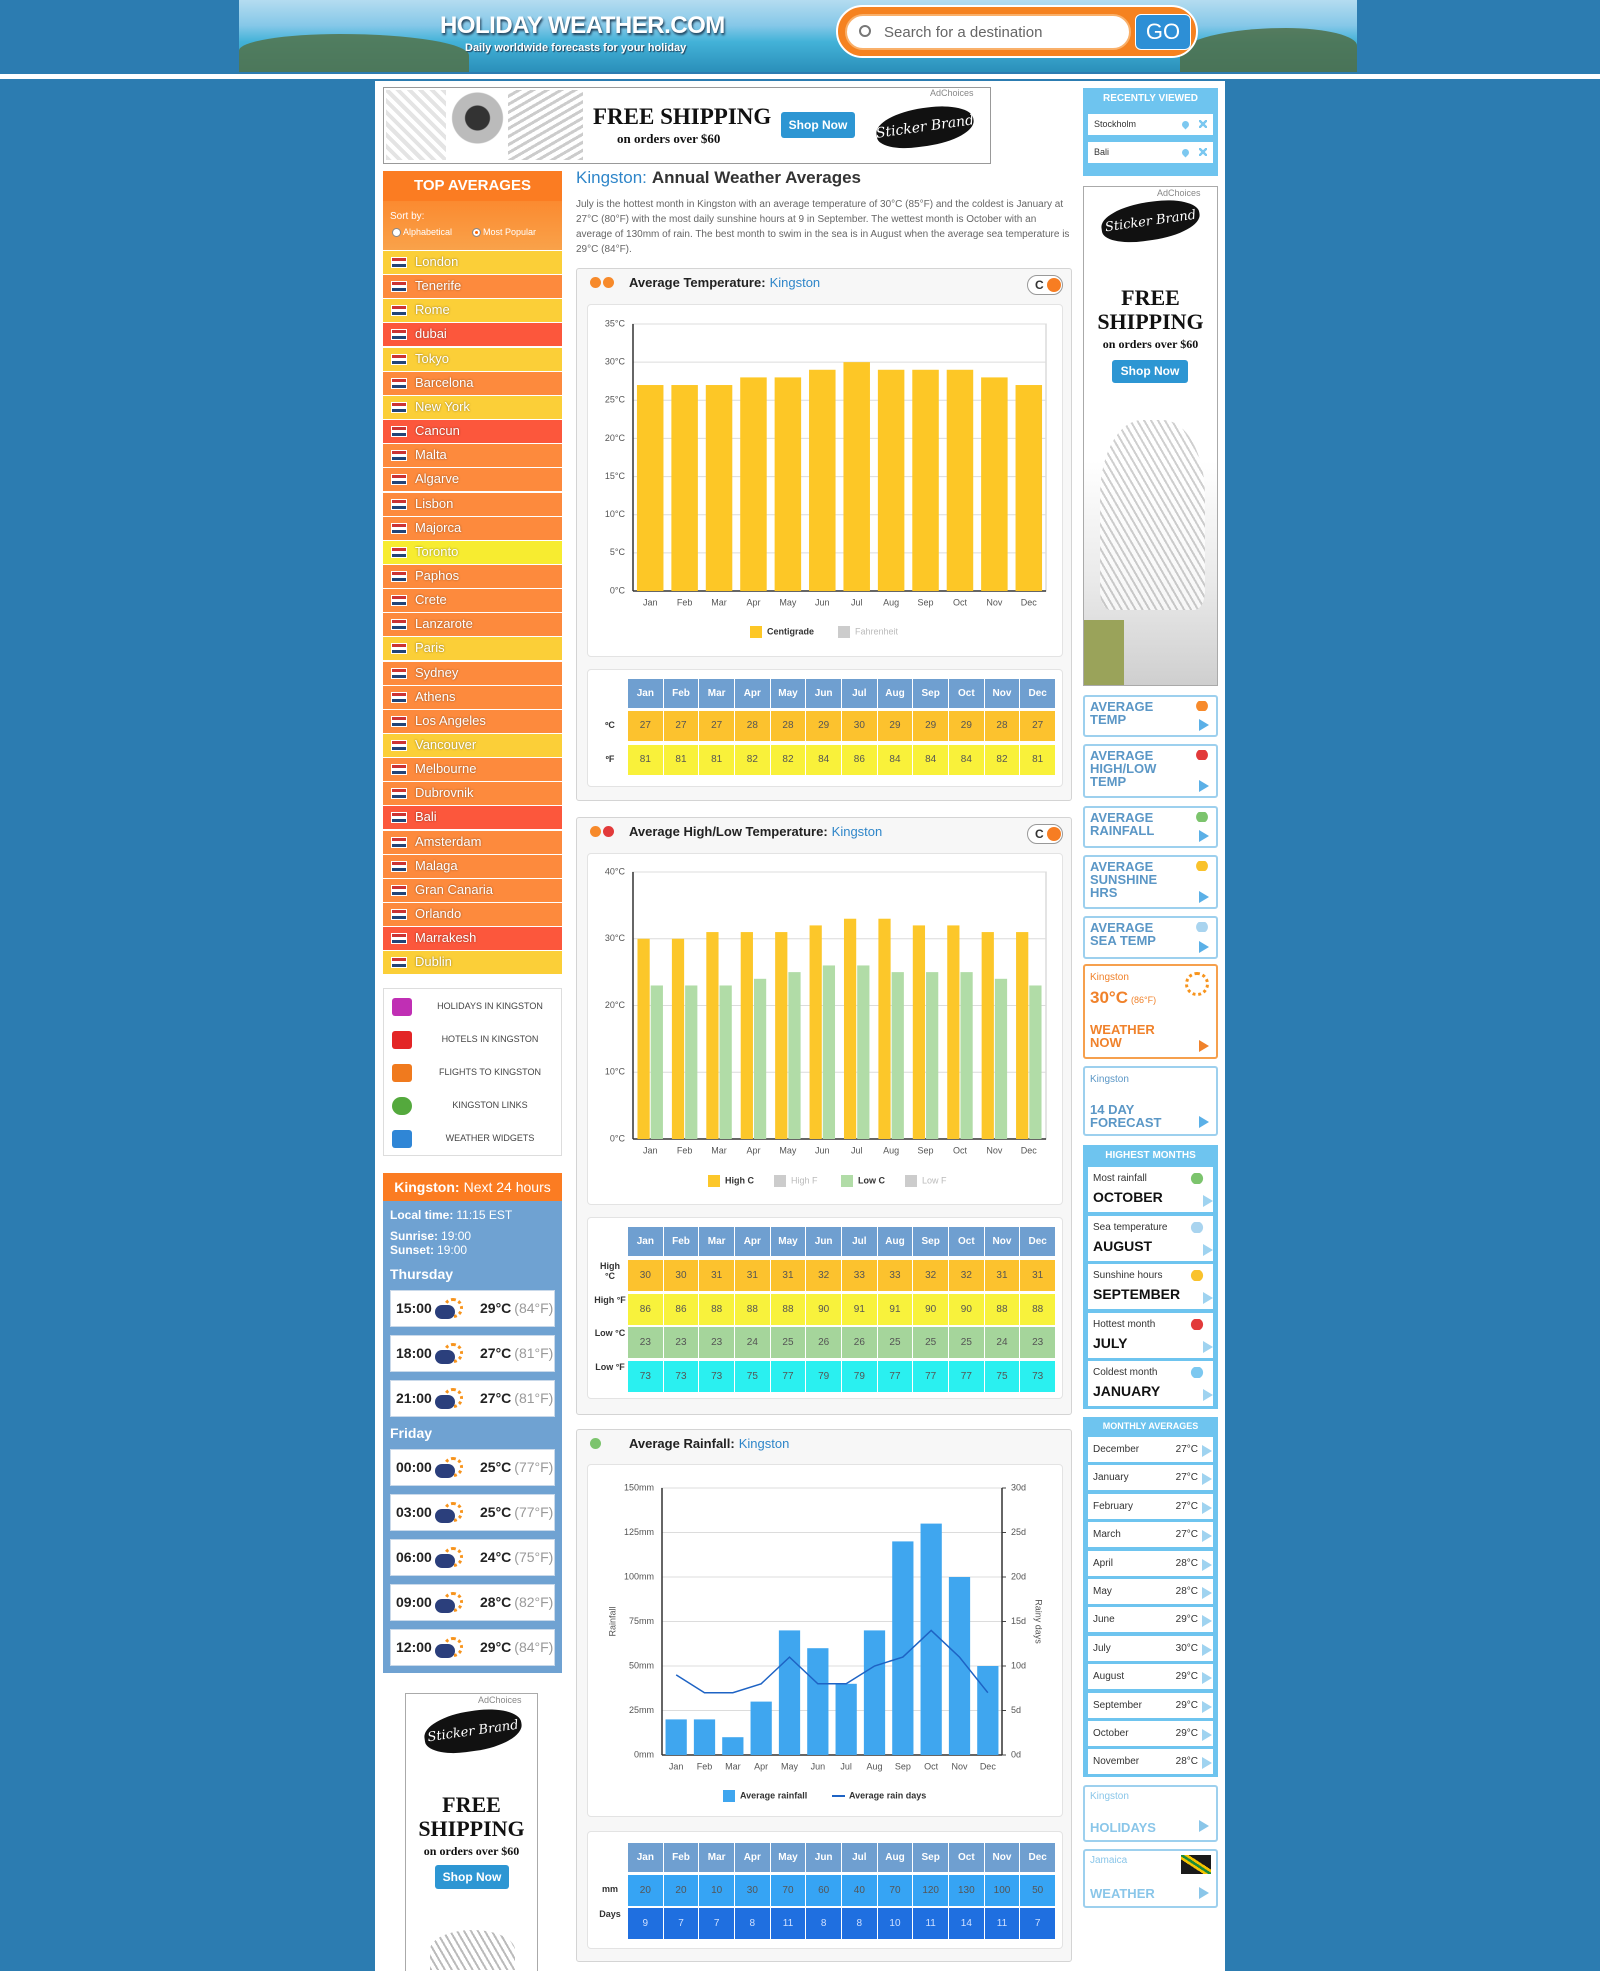 This screenshot has height=1971, width=1600. I want to click on city-row: Malaga, so click(472, 866).